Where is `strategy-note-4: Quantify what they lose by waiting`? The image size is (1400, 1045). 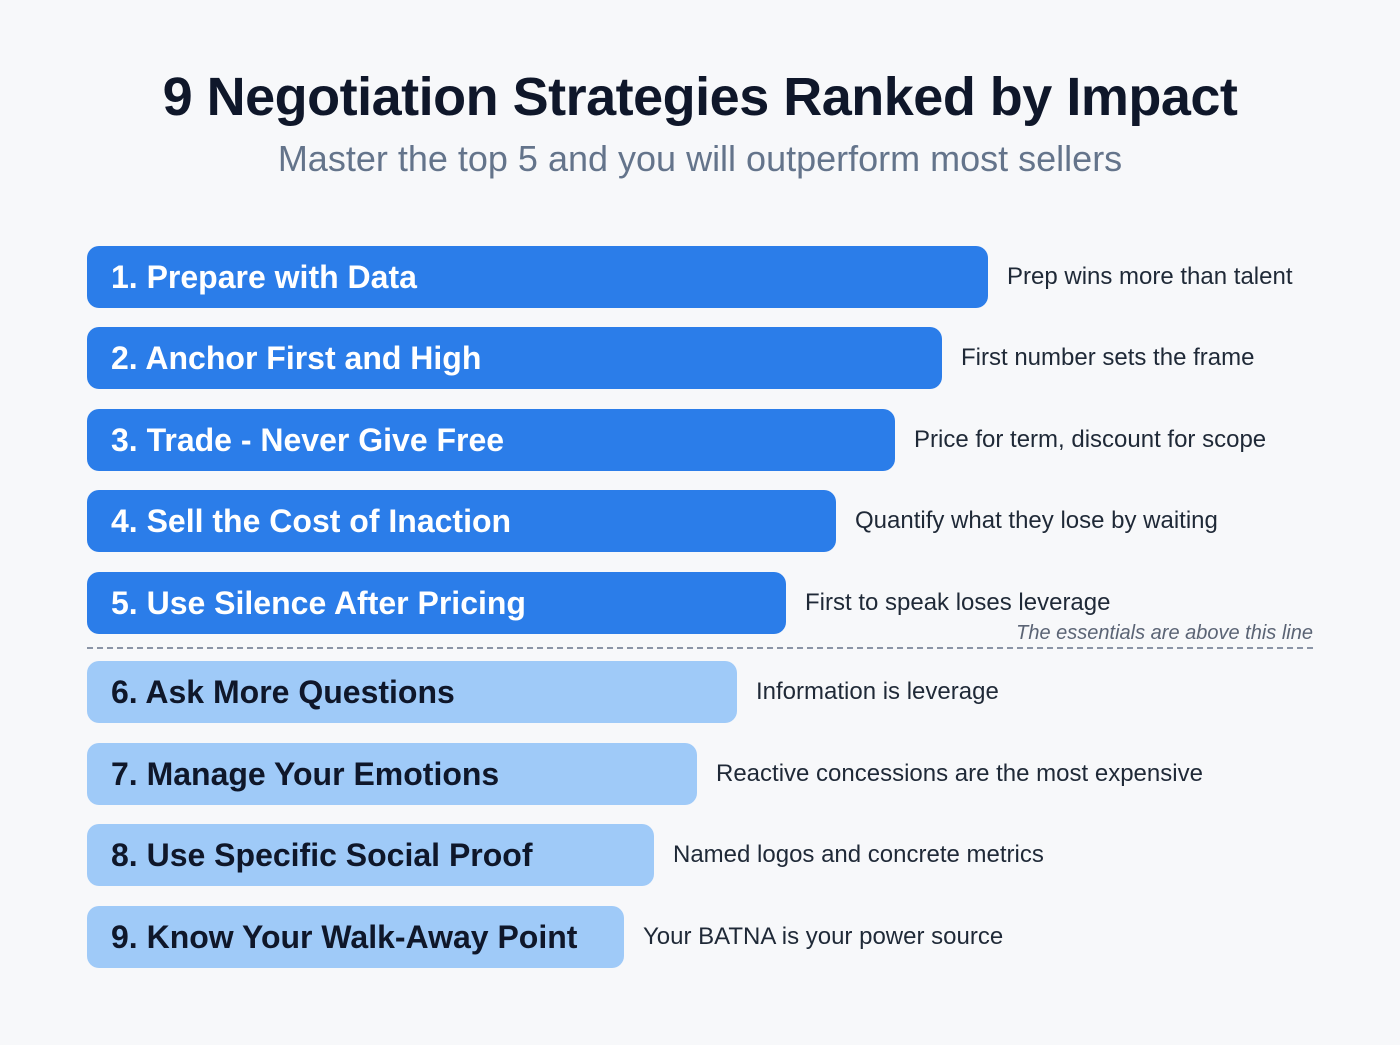 strategy-note-4: Quantify what they lose by waiting is located at coordinates (1036, 520).